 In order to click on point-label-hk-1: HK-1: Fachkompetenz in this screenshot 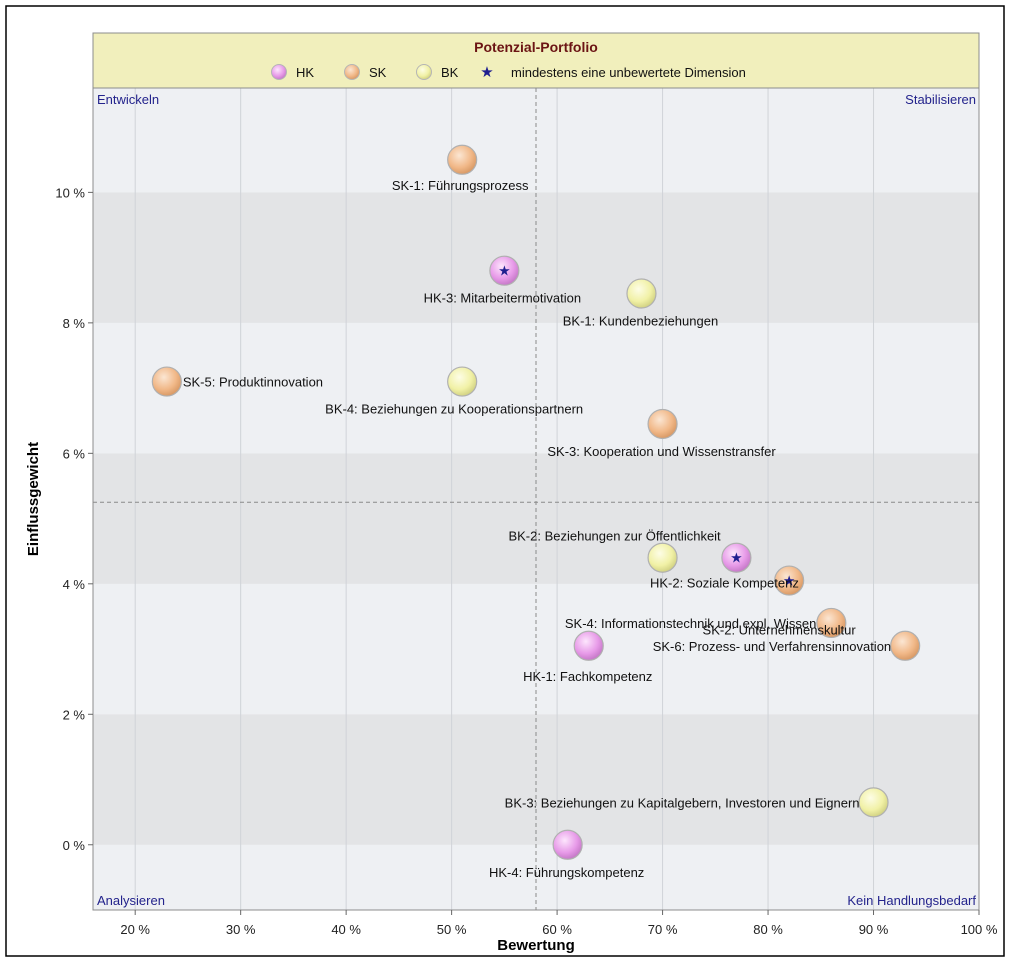, I will do `click(587, 676)`.